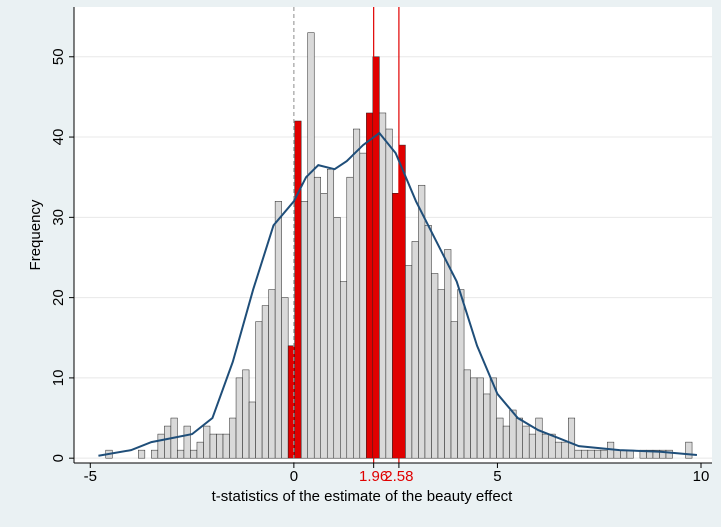 Image resolution: width=721 pixels, height=527 pixels. Describe the element at coordinates (90, 476) in the screenshot. I see `x-tick-label: -5` at that location.